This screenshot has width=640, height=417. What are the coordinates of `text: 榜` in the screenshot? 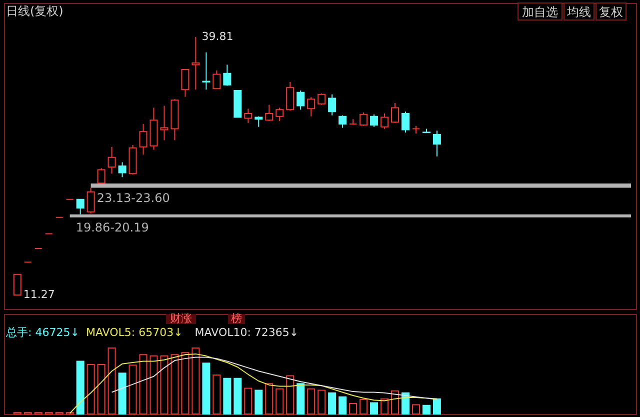 It's located at (236, 318).